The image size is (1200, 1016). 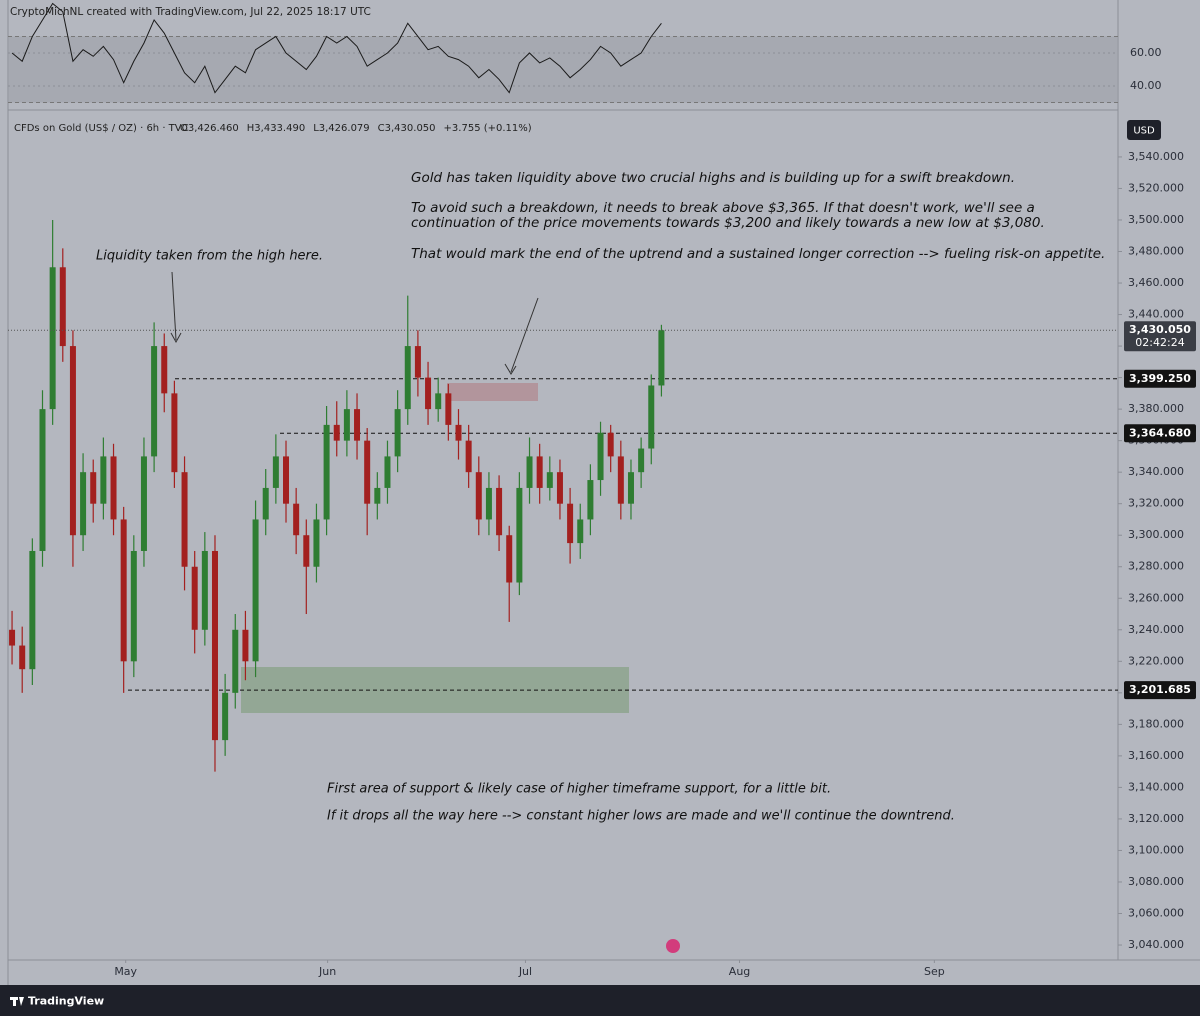 I want to click on legend-value: C3,430.050, so click(x=407, y=128).